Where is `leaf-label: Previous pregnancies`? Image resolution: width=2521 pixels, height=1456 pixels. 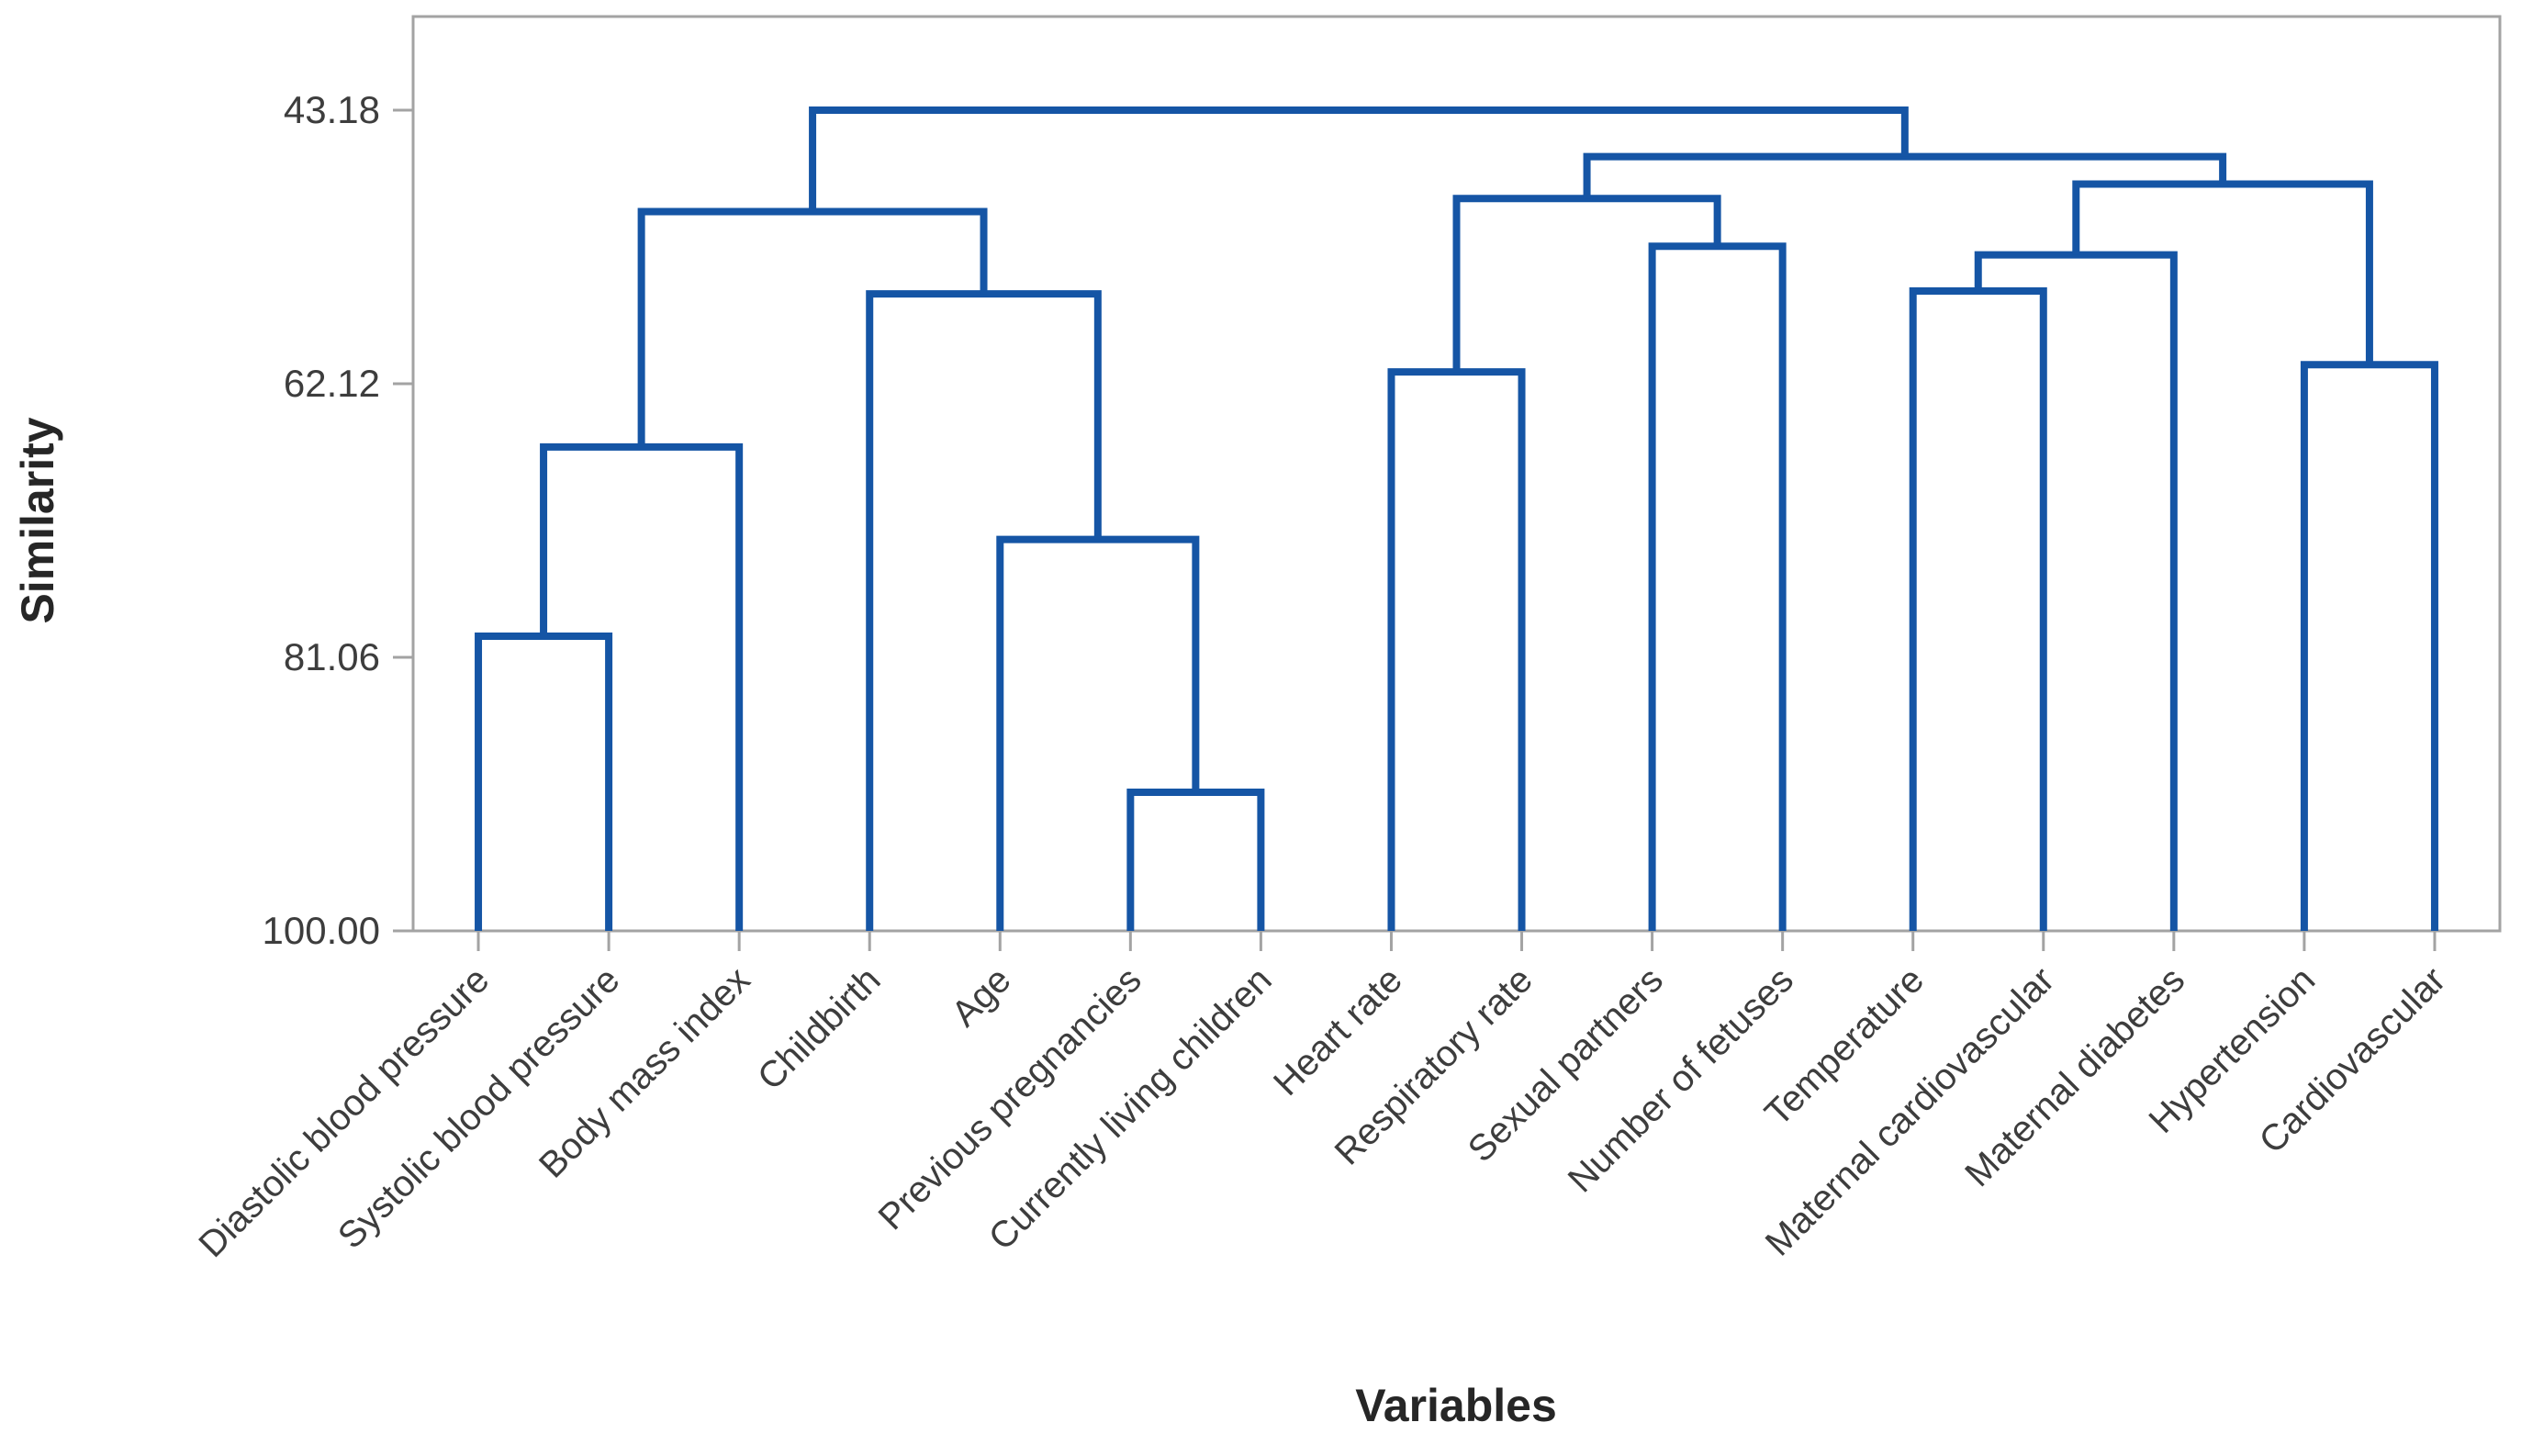 leaf-label: Previous pregnancies is located at coordinates (1010, 1098).